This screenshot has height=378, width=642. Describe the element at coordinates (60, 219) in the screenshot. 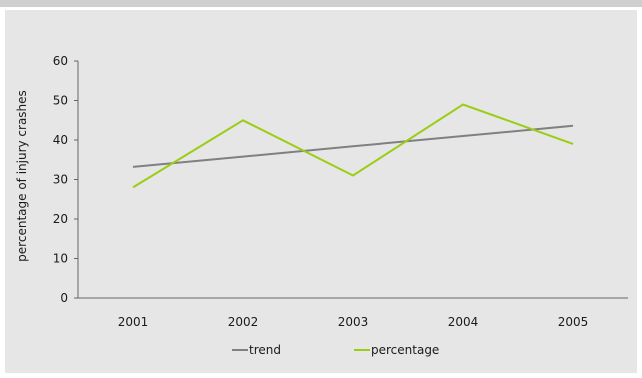

I see `y-tick-label: 20` at that location.